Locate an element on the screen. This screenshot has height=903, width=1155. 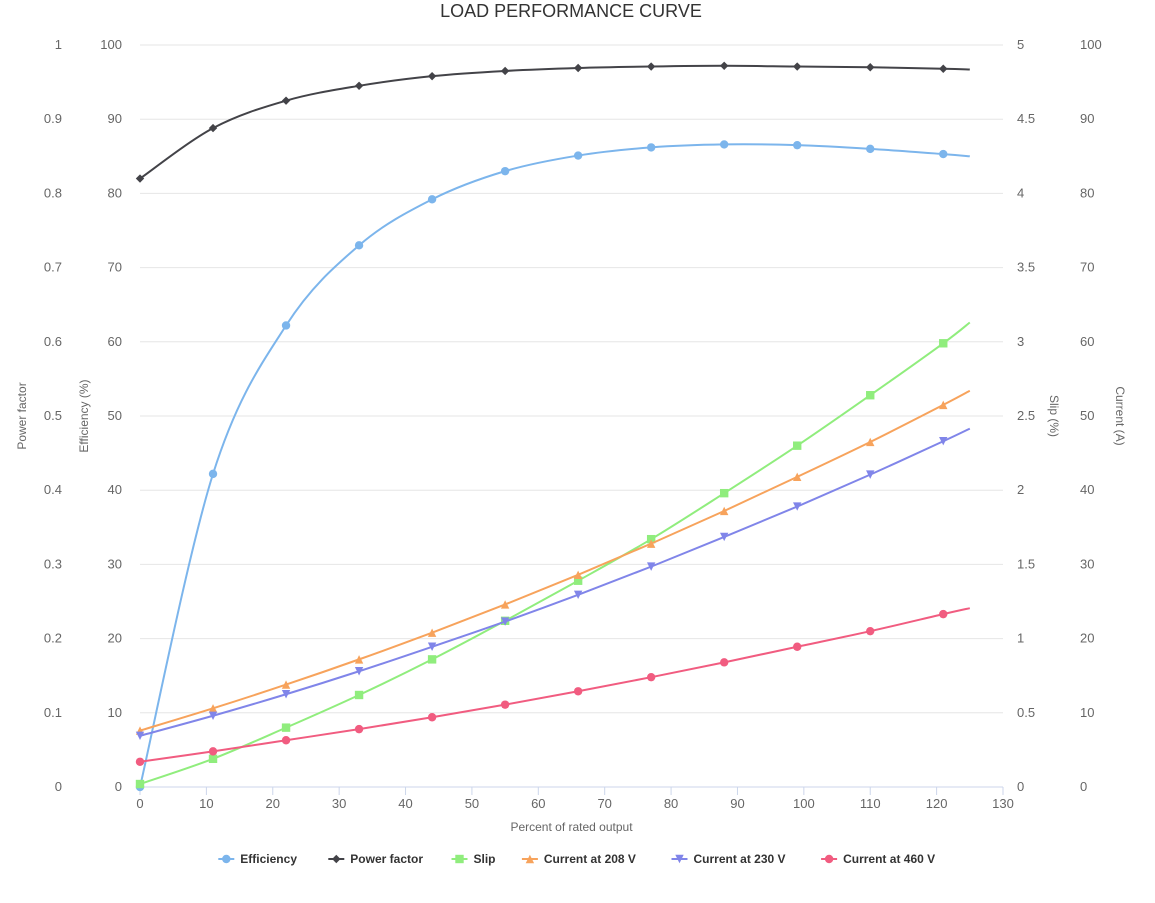
legend-item-slip: Slip is located at coordinates (473, 859).